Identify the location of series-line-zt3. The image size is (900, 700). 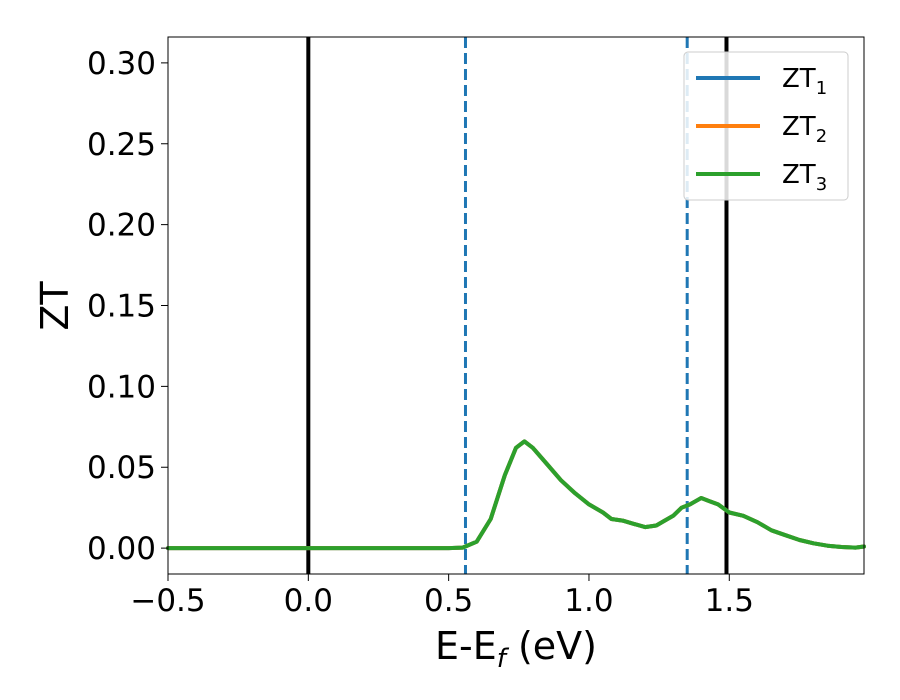
(516, 495).